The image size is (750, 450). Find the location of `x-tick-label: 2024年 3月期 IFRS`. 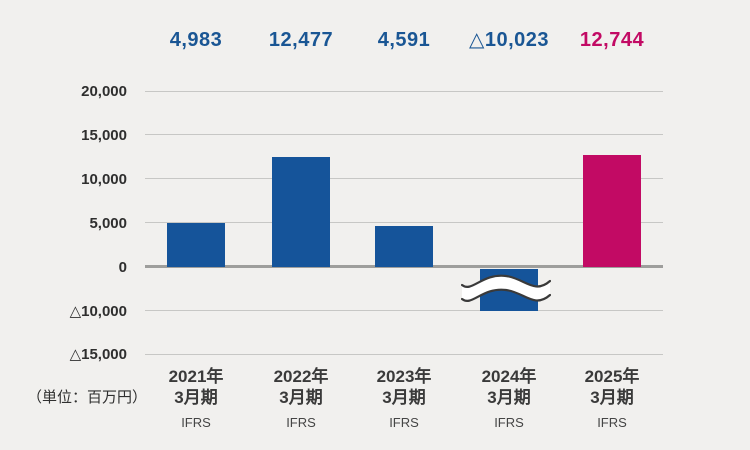

x-tick-label: 2024年 3月期 IFRS is located at coordinates (509, 398).